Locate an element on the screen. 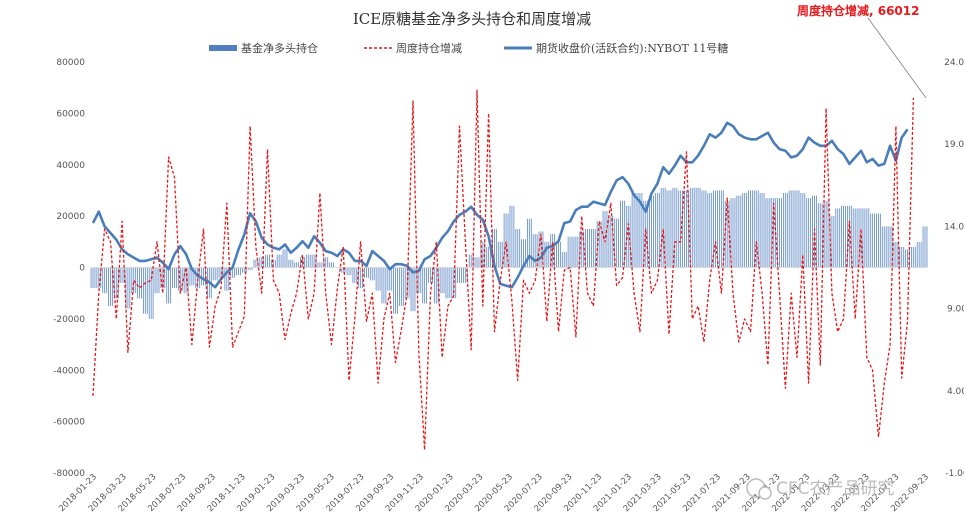 Image resolution: width=964 pixels, height=528 pixels. y-left-tick-label: 60000 is located at coordinates (70, 114).